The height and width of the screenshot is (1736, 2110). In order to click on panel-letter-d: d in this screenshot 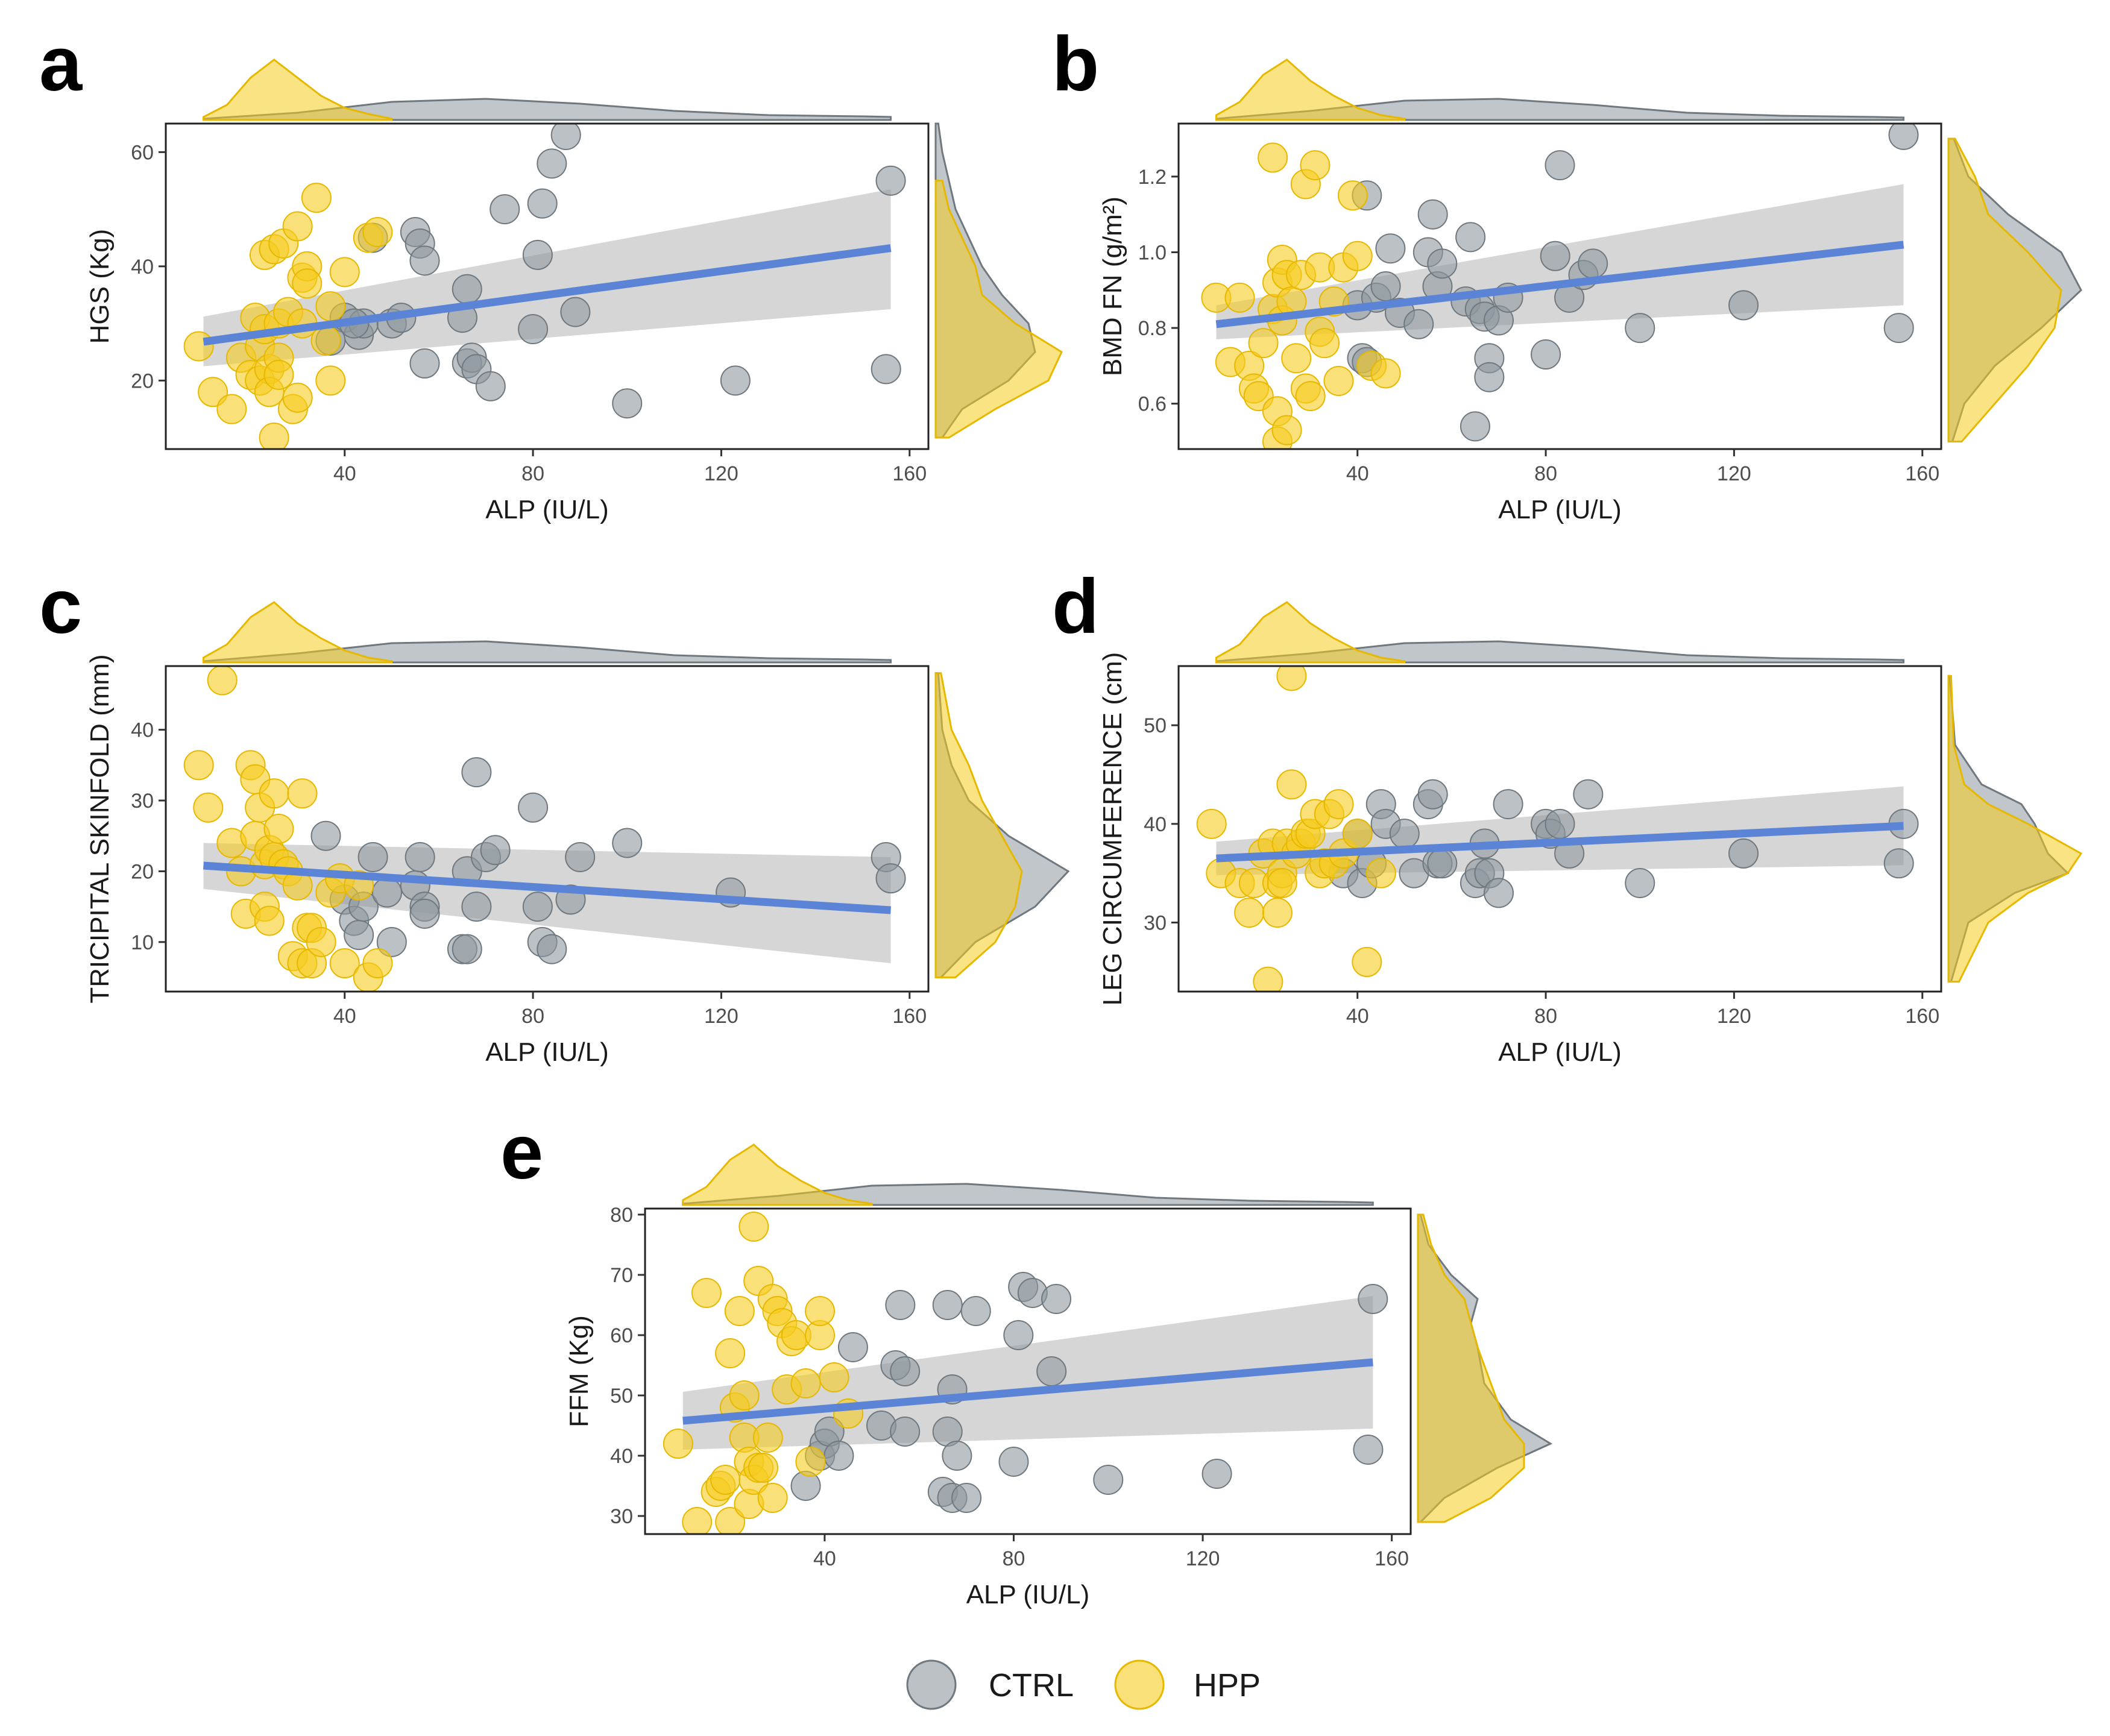, I will do `click(1075, 607)`.